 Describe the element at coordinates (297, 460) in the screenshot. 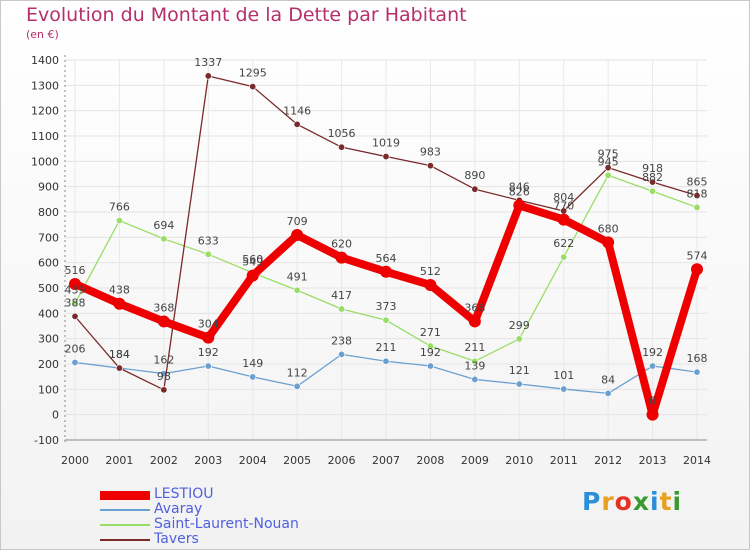

I see `x-tick-label: 2005` at that location.